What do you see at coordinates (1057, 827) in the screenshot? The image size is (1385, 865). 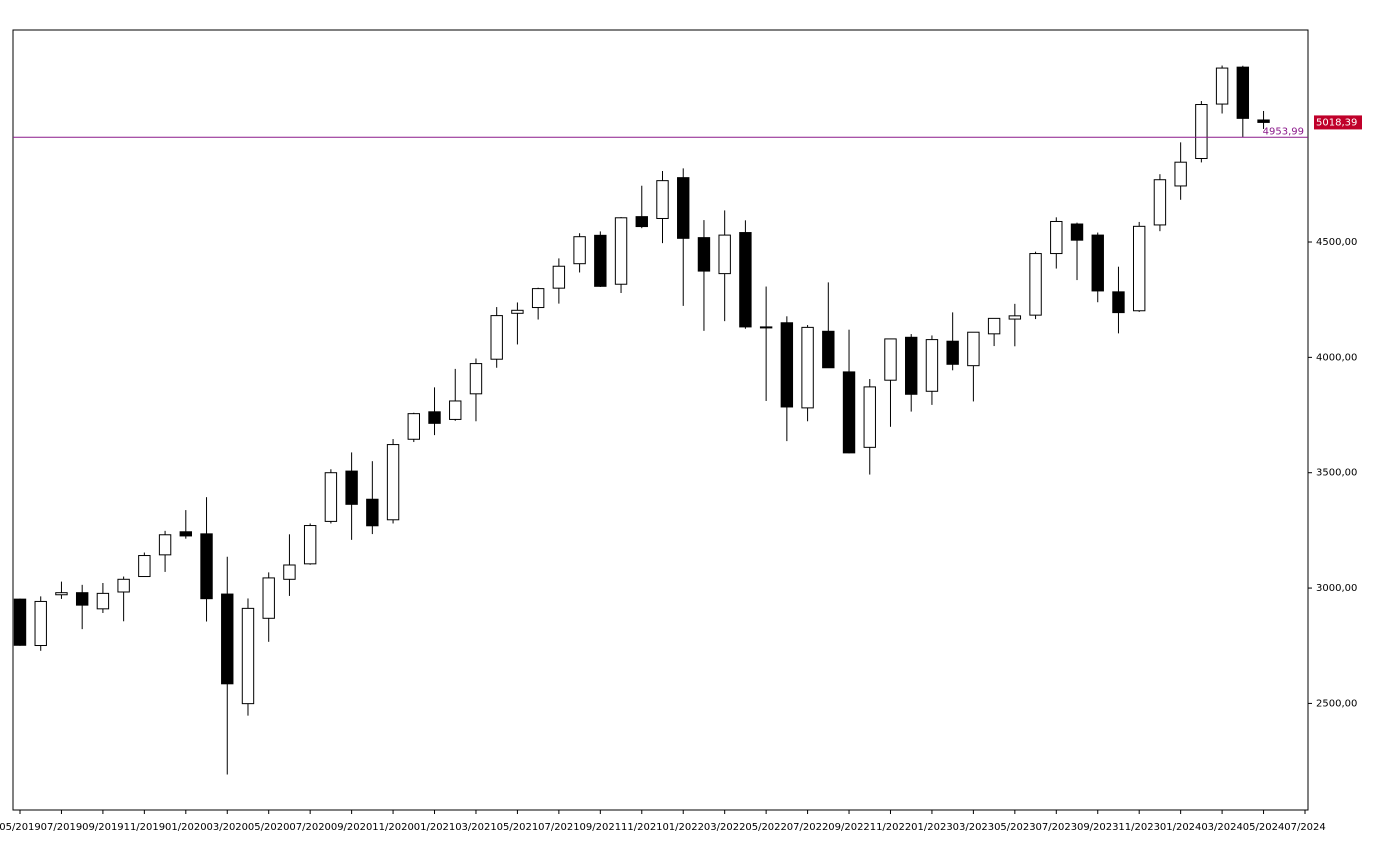 I see `x-tick-label: 07/2023` at bounding box center [1057, 827].